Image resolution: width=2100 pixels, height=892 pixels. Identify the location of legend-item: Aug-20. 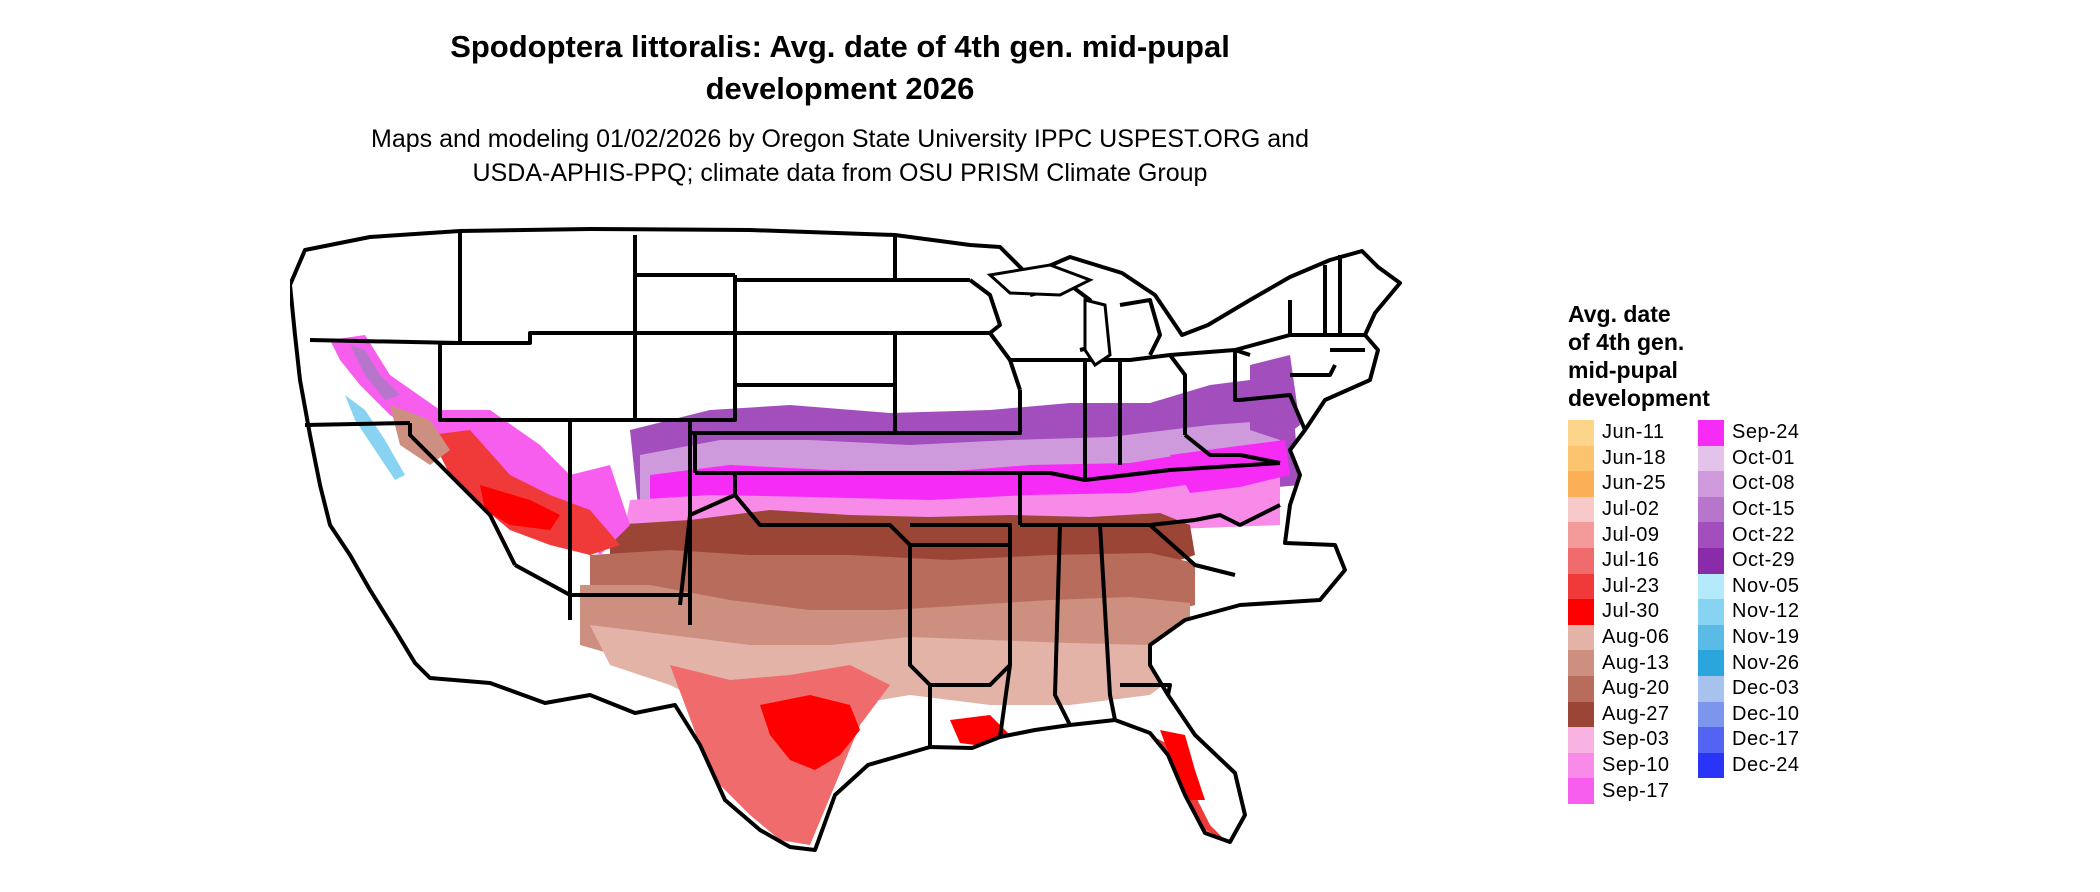
(1628, 688).